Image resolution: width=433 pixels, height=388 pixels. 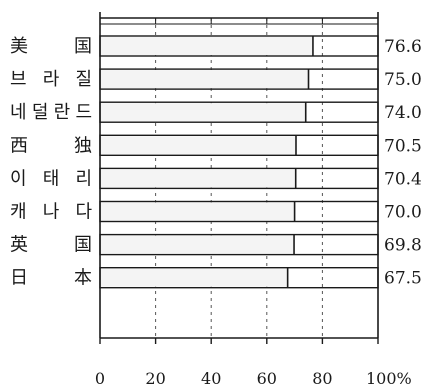 I want to click on x-tick-label: 60, so click(x=267, y=378).